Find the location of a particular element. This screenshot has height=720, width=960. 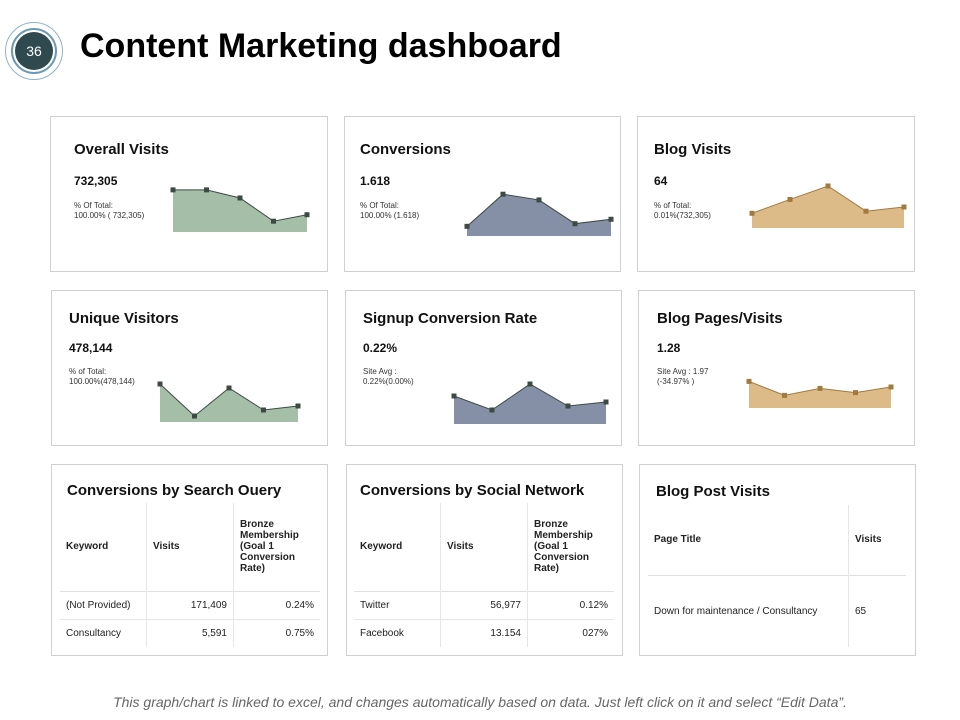

cell-rate: 0.12% is located at coordinates (570, 605).